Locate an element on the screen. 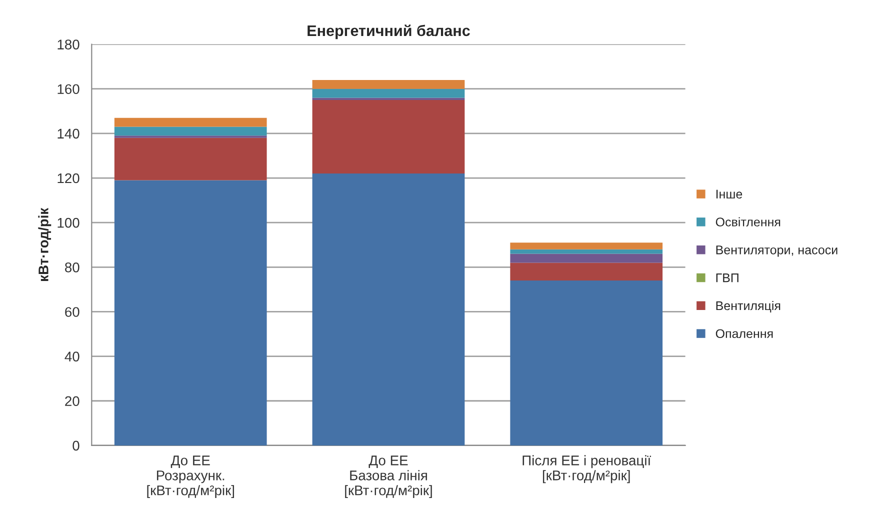 The height and width of the screenshot is (521, 873). x-tick-label: До ЕЕ Базова лінія [кВт·год/м²рік] is located at coordinates (388, 477).